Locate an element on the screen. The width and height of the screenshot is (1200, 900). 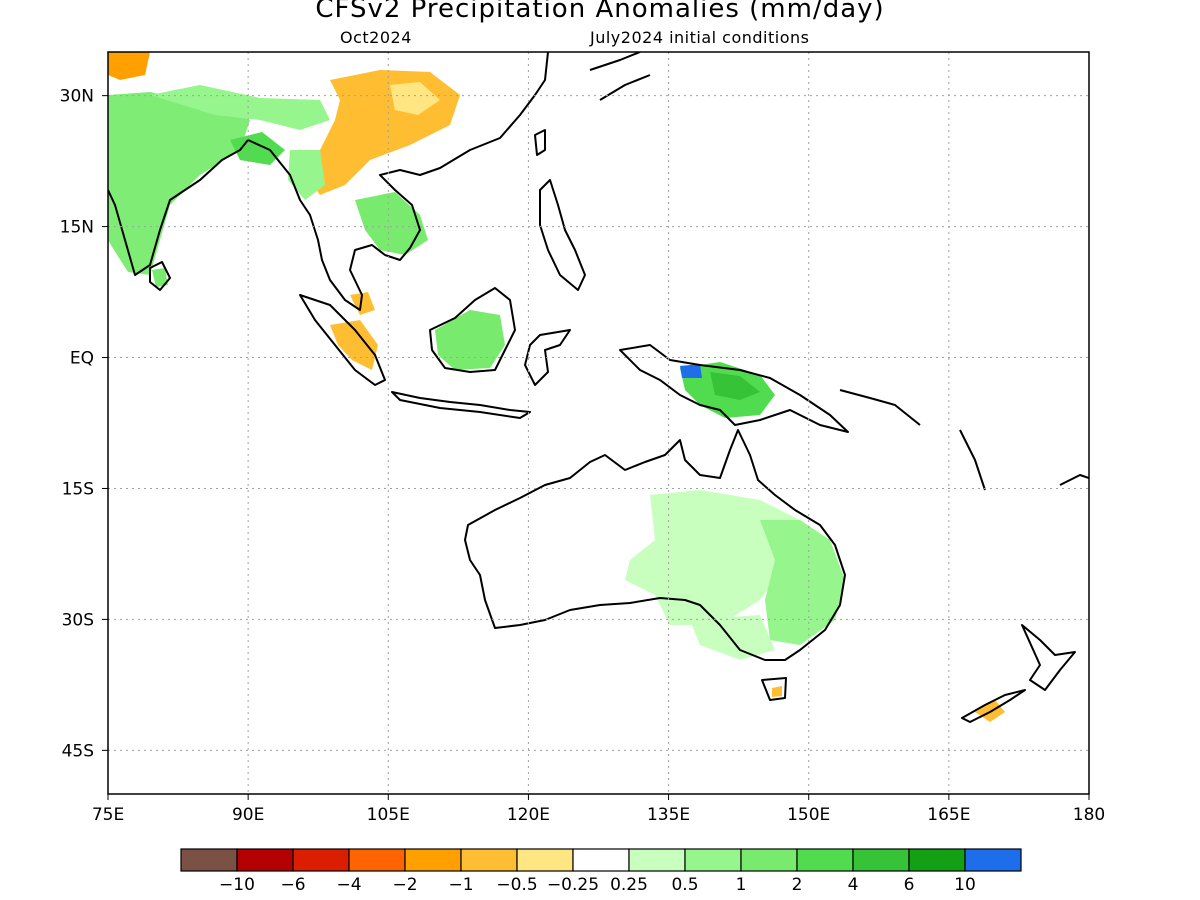
colorbar-label-6: −0.25 is located at coordinates (573, 884).